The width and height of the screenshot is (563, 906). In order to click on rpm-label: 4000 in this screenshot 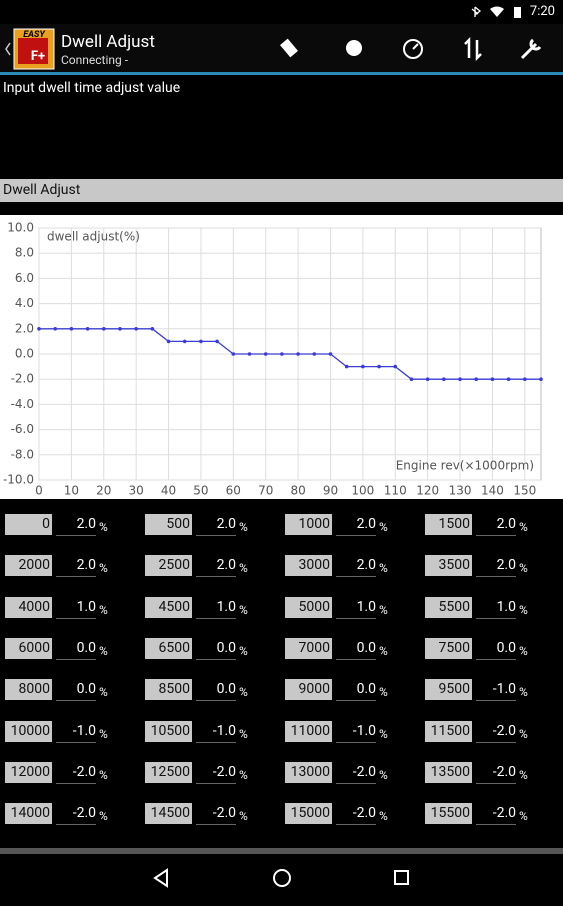, I will do `click(28, 607)`.